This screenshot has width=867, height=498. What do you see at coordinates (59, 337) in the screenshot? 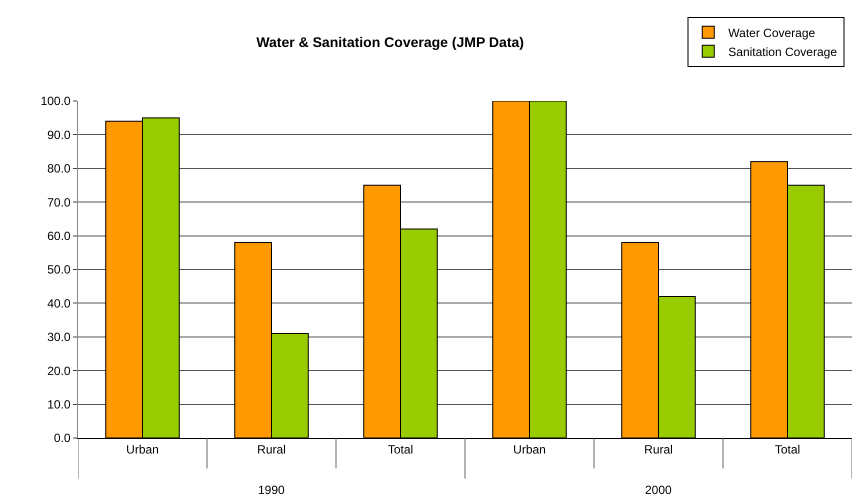
I see `y-tick-label: 30.0` at bounding box center [59, 337].